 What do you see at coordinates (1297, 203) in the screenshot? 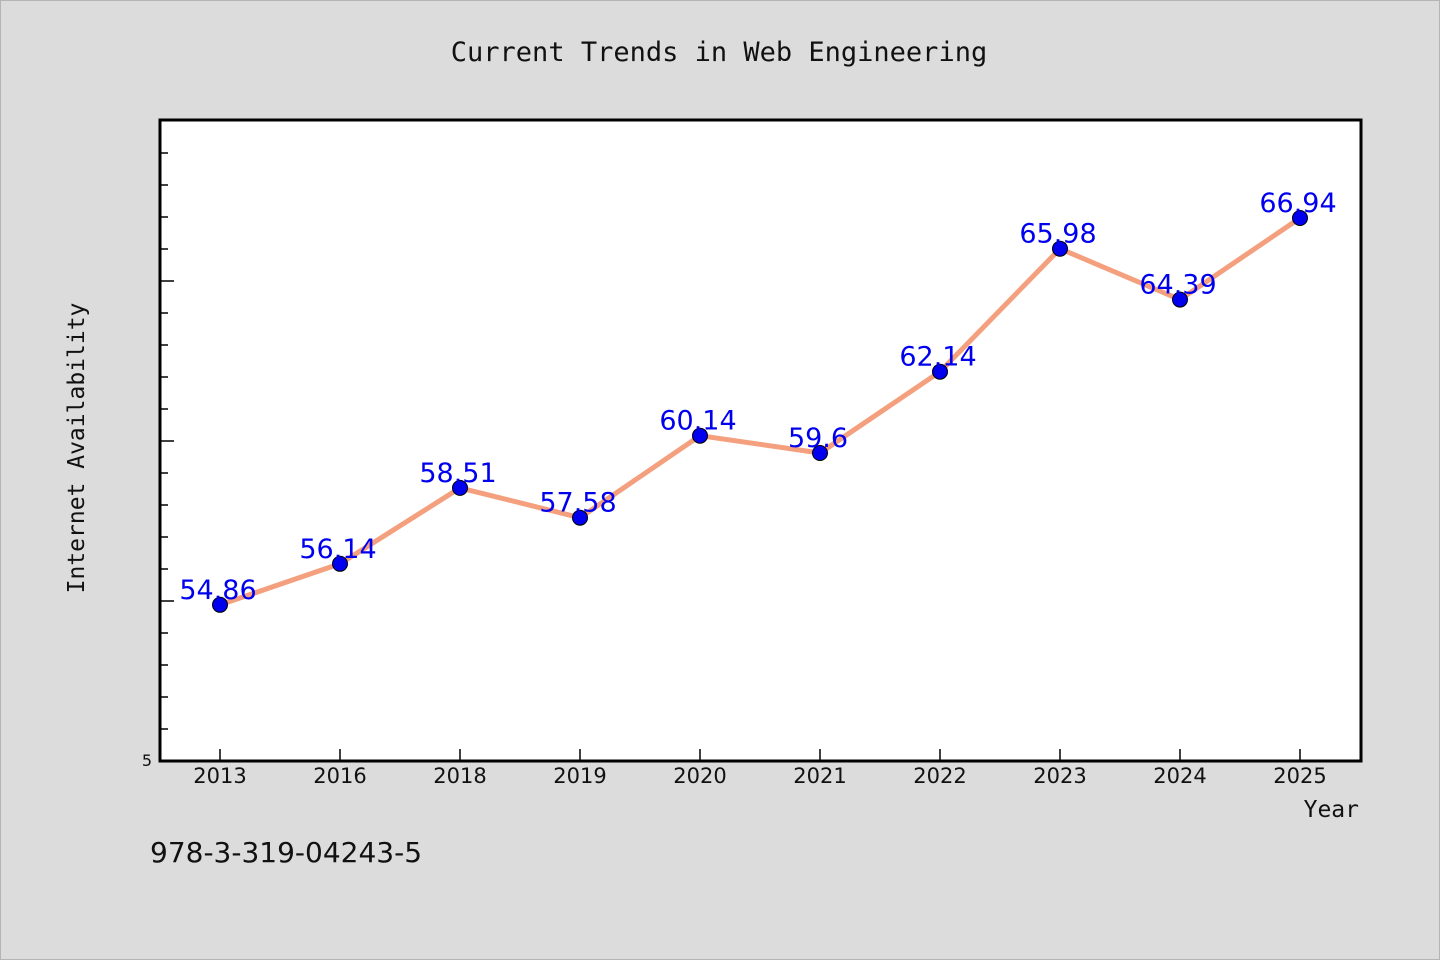
I see `data-label: 66.94` at bounding box center [1297, 203].